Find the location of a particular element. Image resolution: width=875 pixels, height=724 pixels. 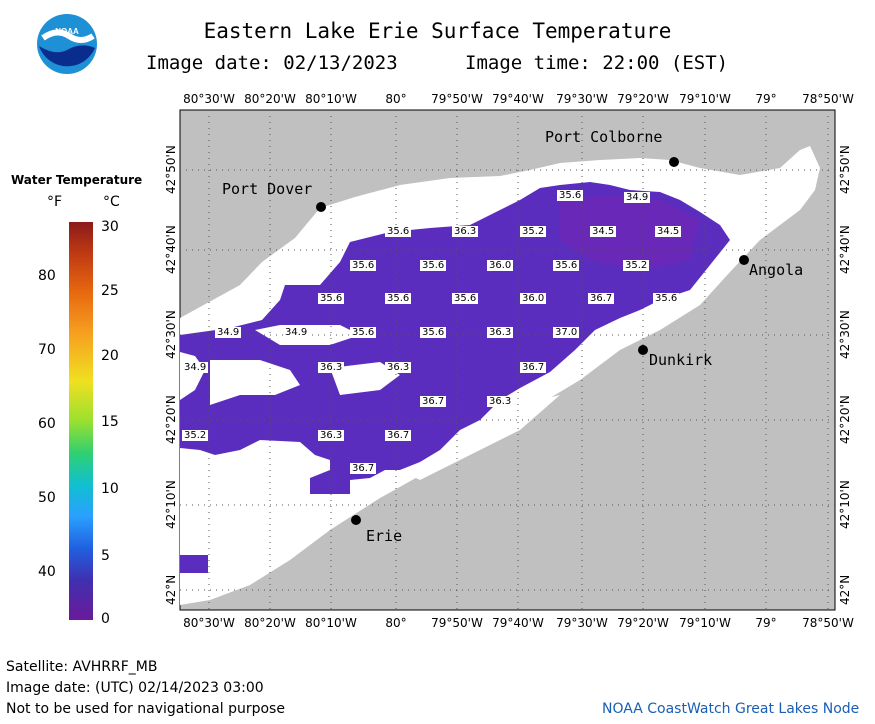

legend-tick-c: 0 is located at coordinates (105, 619).